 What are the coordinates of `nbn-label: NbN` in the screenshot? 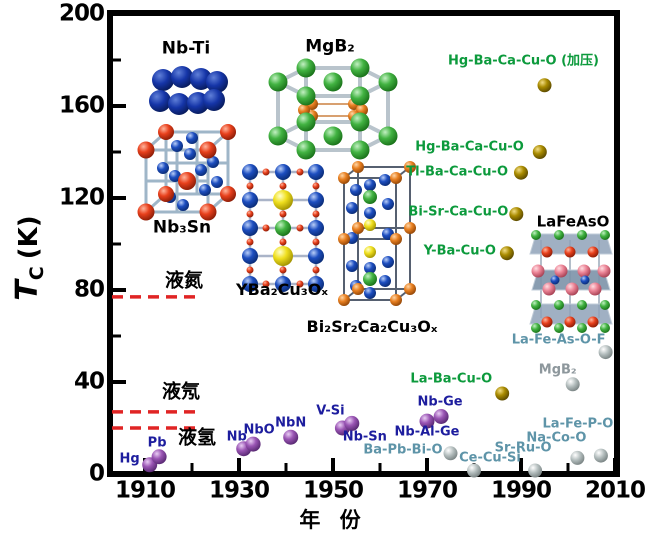 It's located at (291, 423).